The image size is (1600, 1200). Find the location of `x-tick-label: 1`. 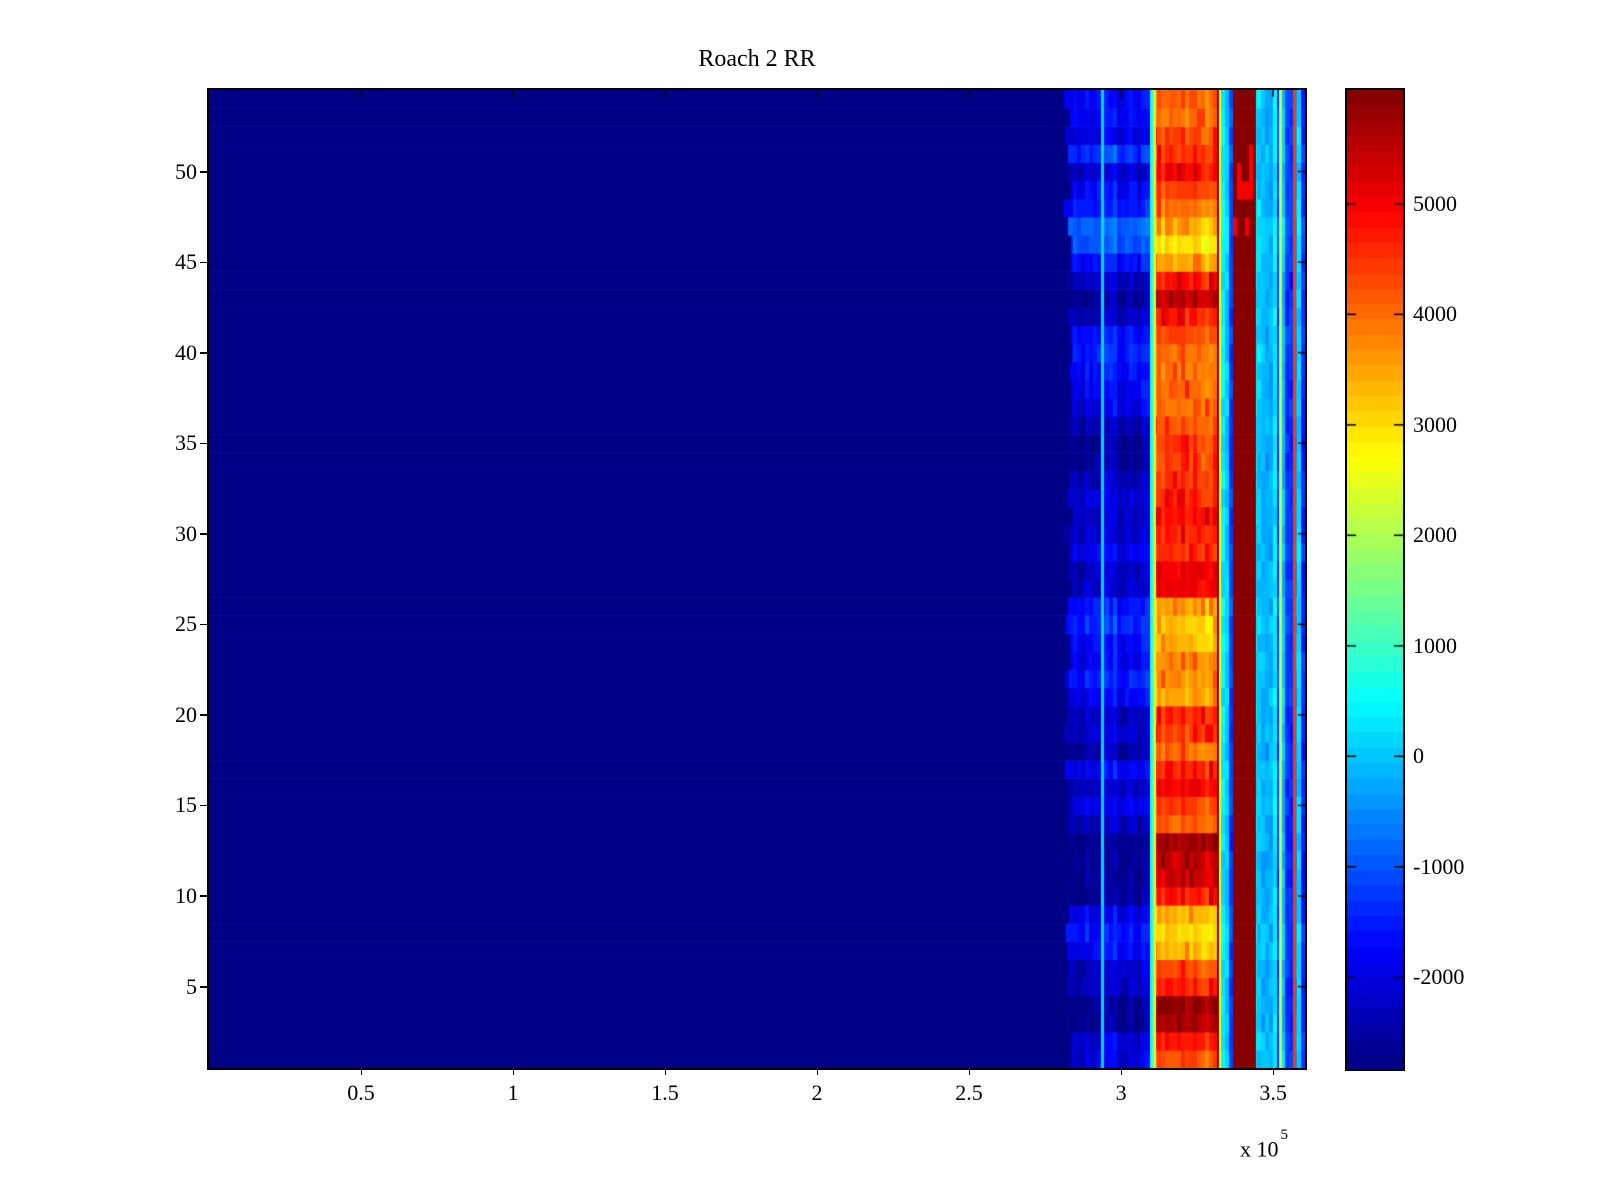

x-tick-label: 1 is located at coordinates (513, 1092).